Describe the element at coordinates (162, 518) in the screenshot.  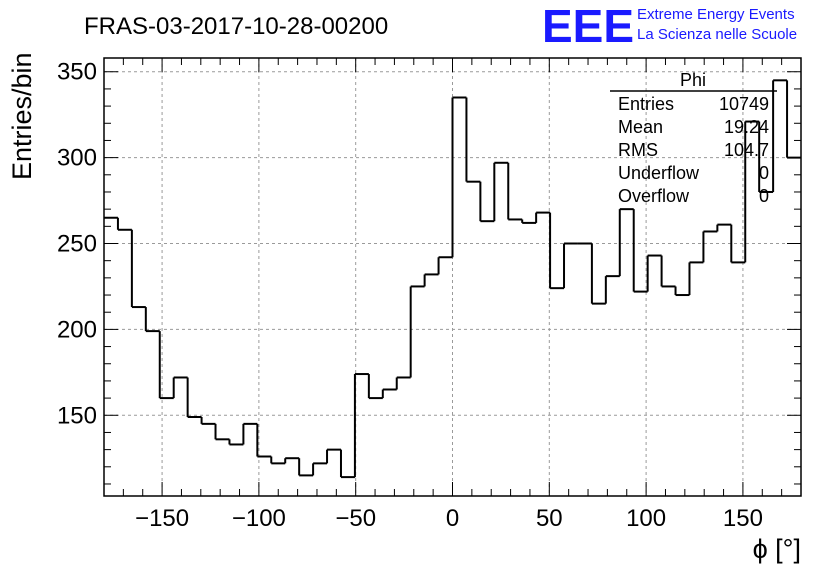
I see `x-tick-label: −150` at that location.